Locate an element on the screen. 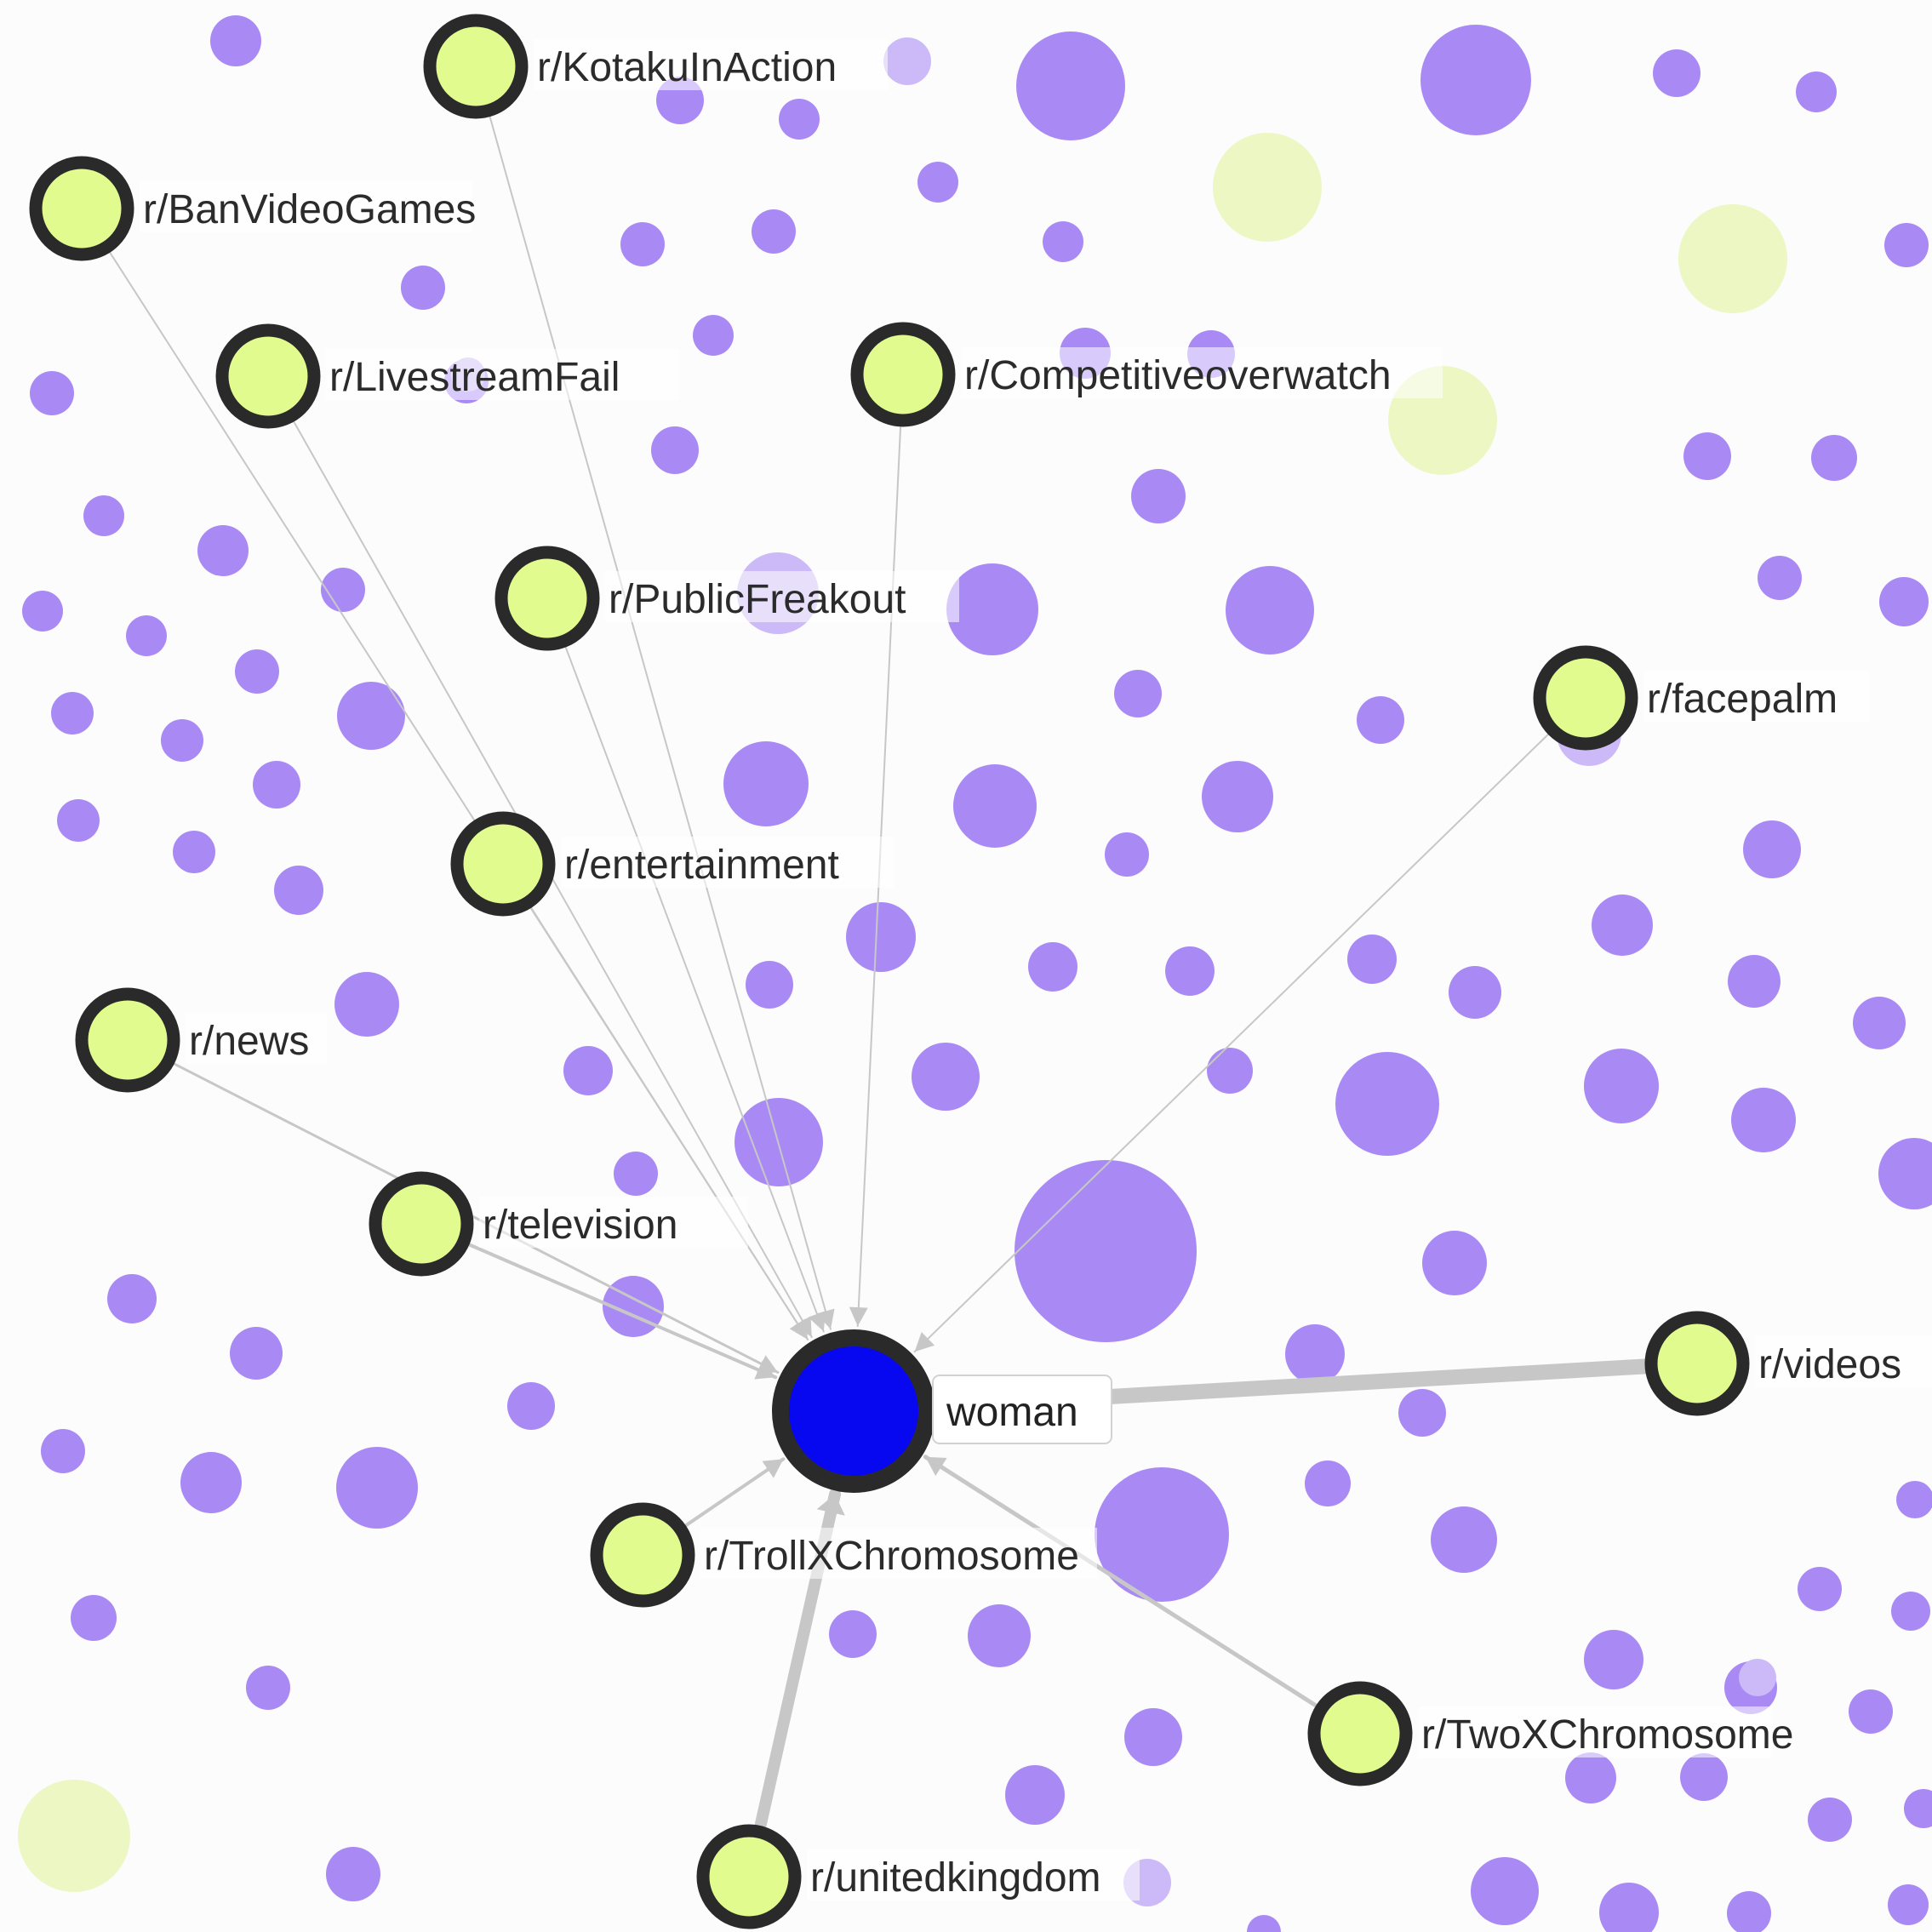  subreddit-node-publicfreakout: r/PublicFreakout is located at coordinates (726, 599).